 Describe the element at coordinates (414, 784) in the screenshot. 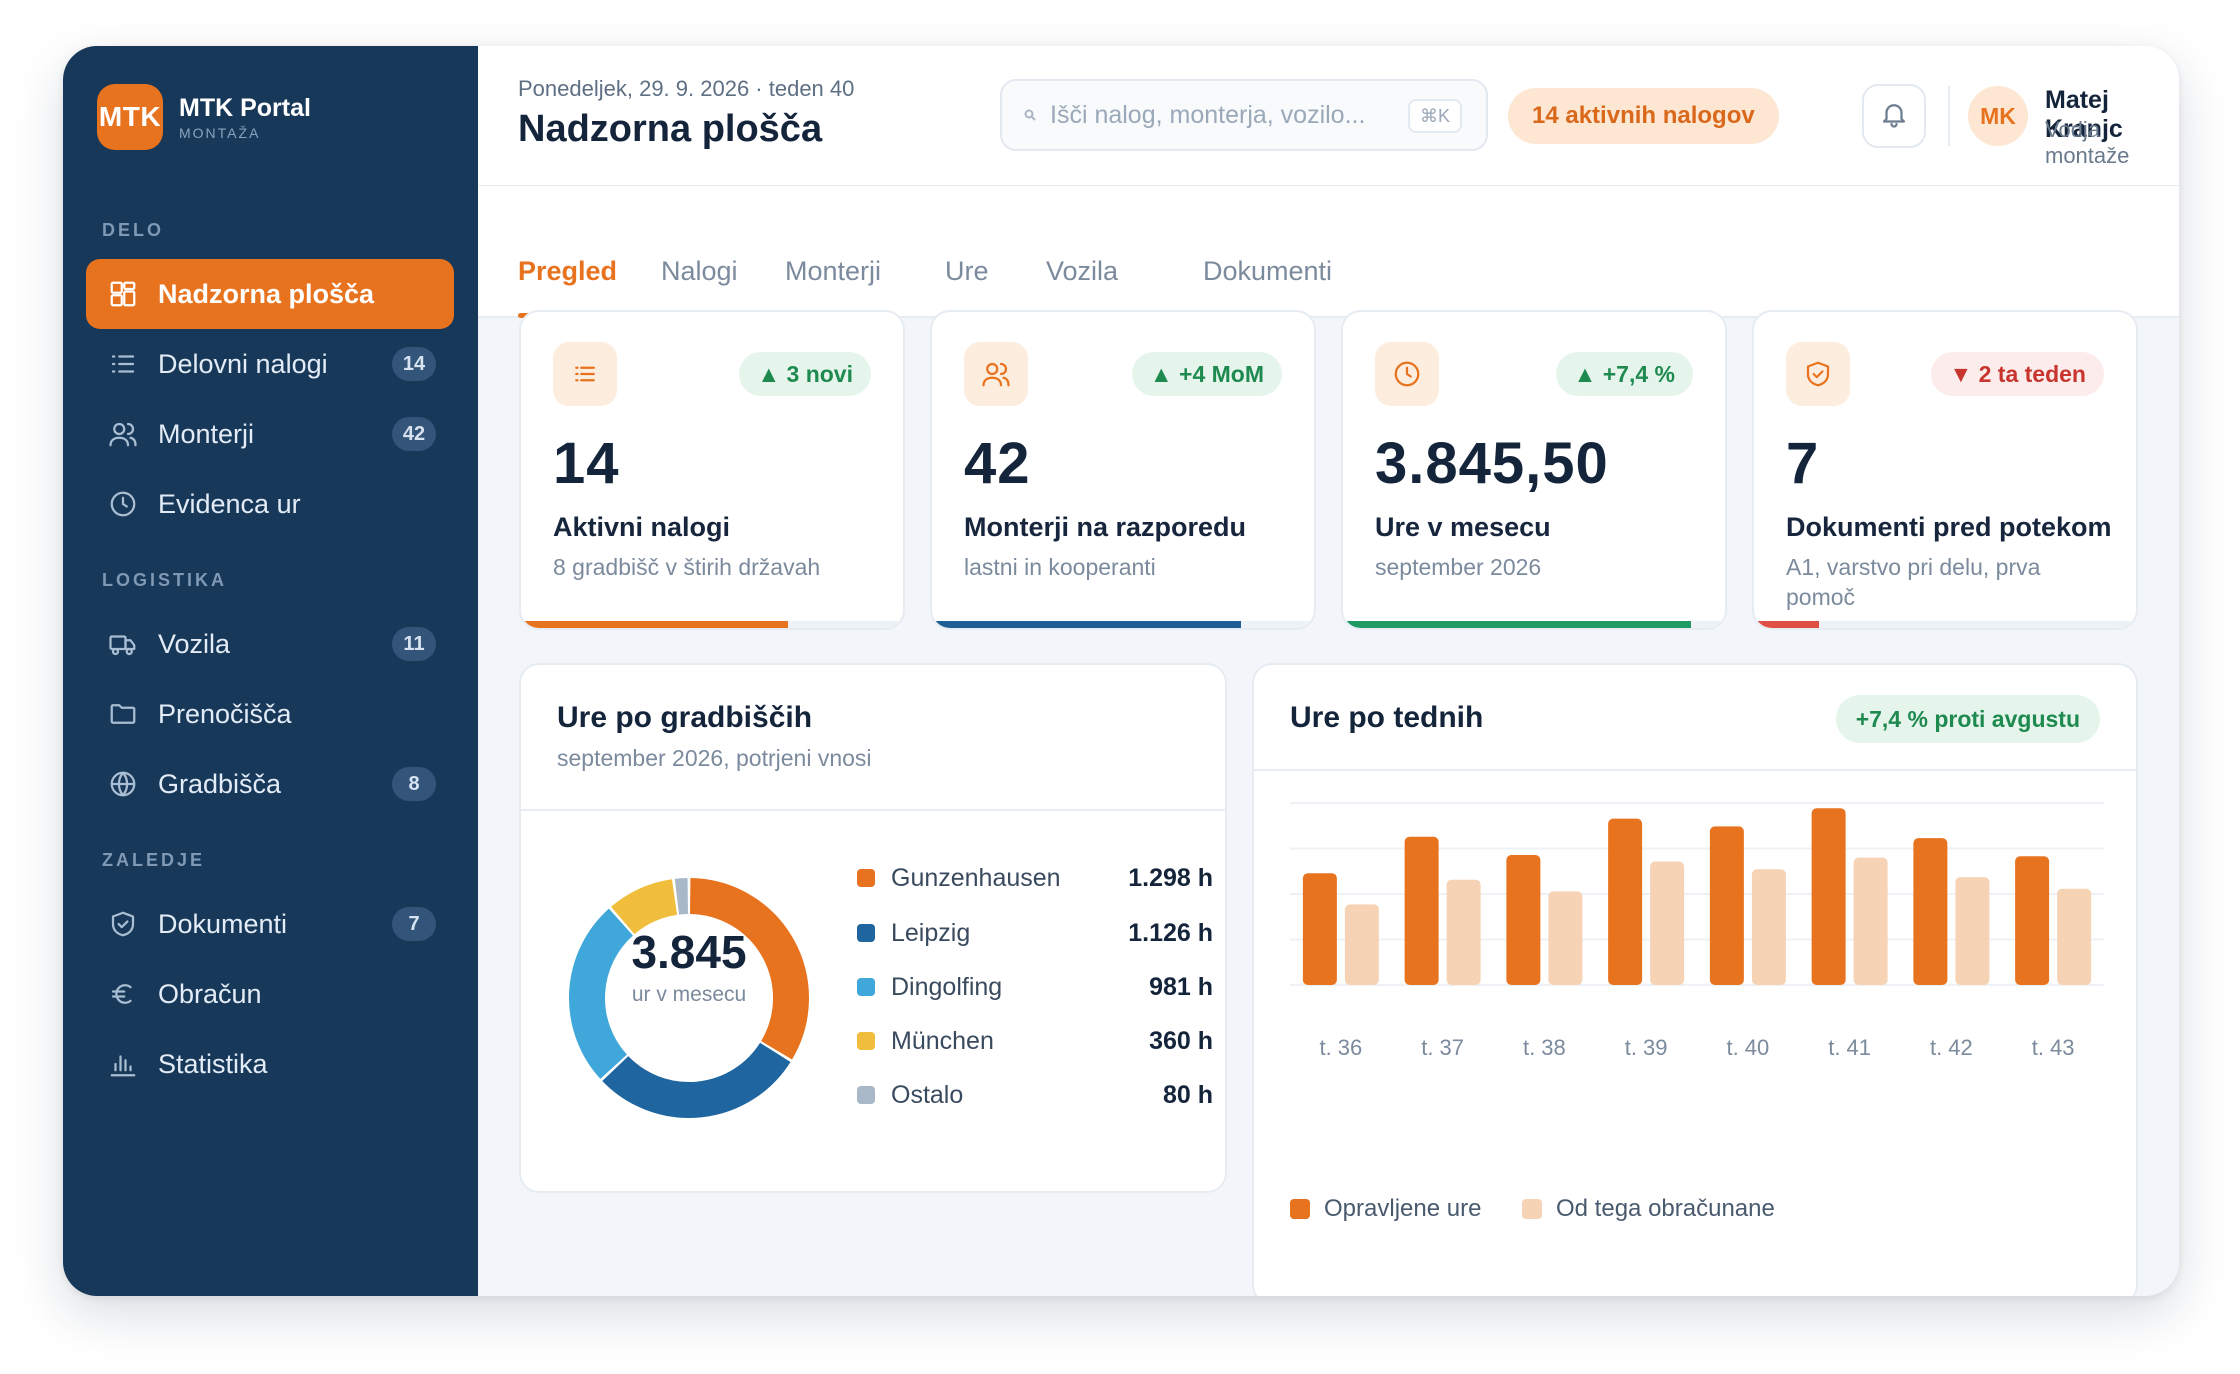

I see `count-badge: 8` at that location.